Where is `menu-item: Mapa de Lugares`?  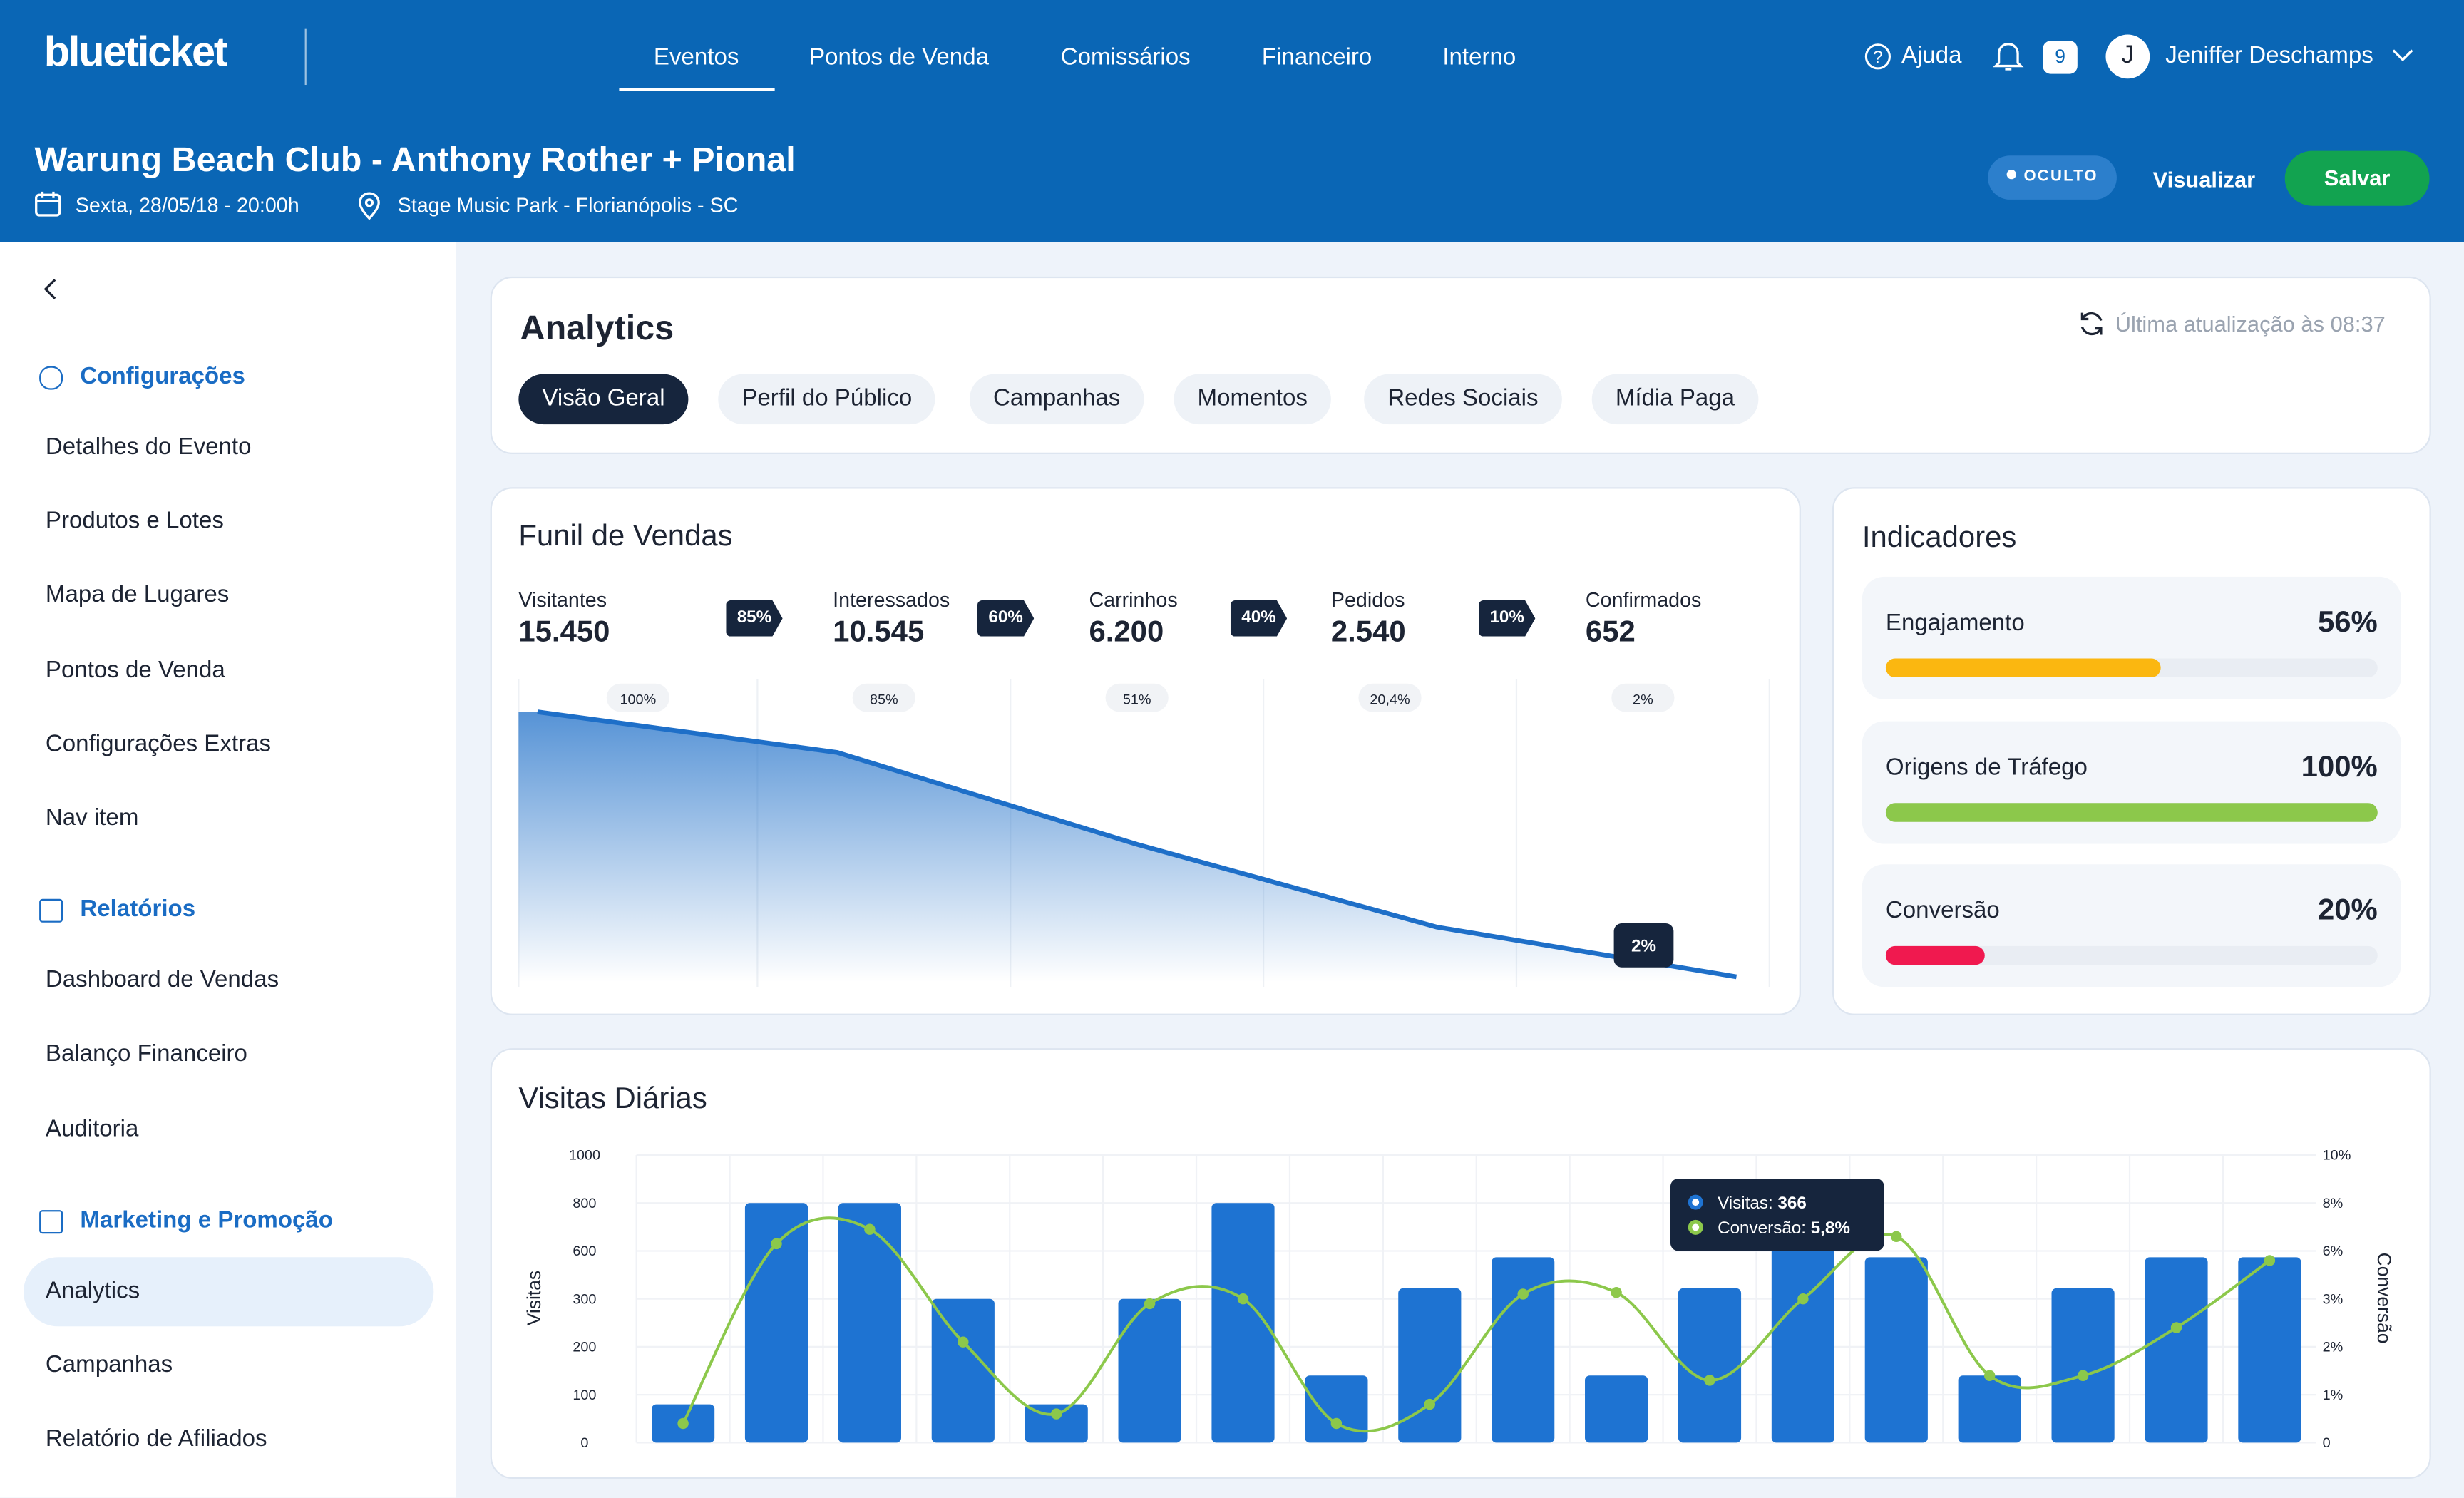
menu-item: Mapa de Lugares is located at coordinates (137, 595).